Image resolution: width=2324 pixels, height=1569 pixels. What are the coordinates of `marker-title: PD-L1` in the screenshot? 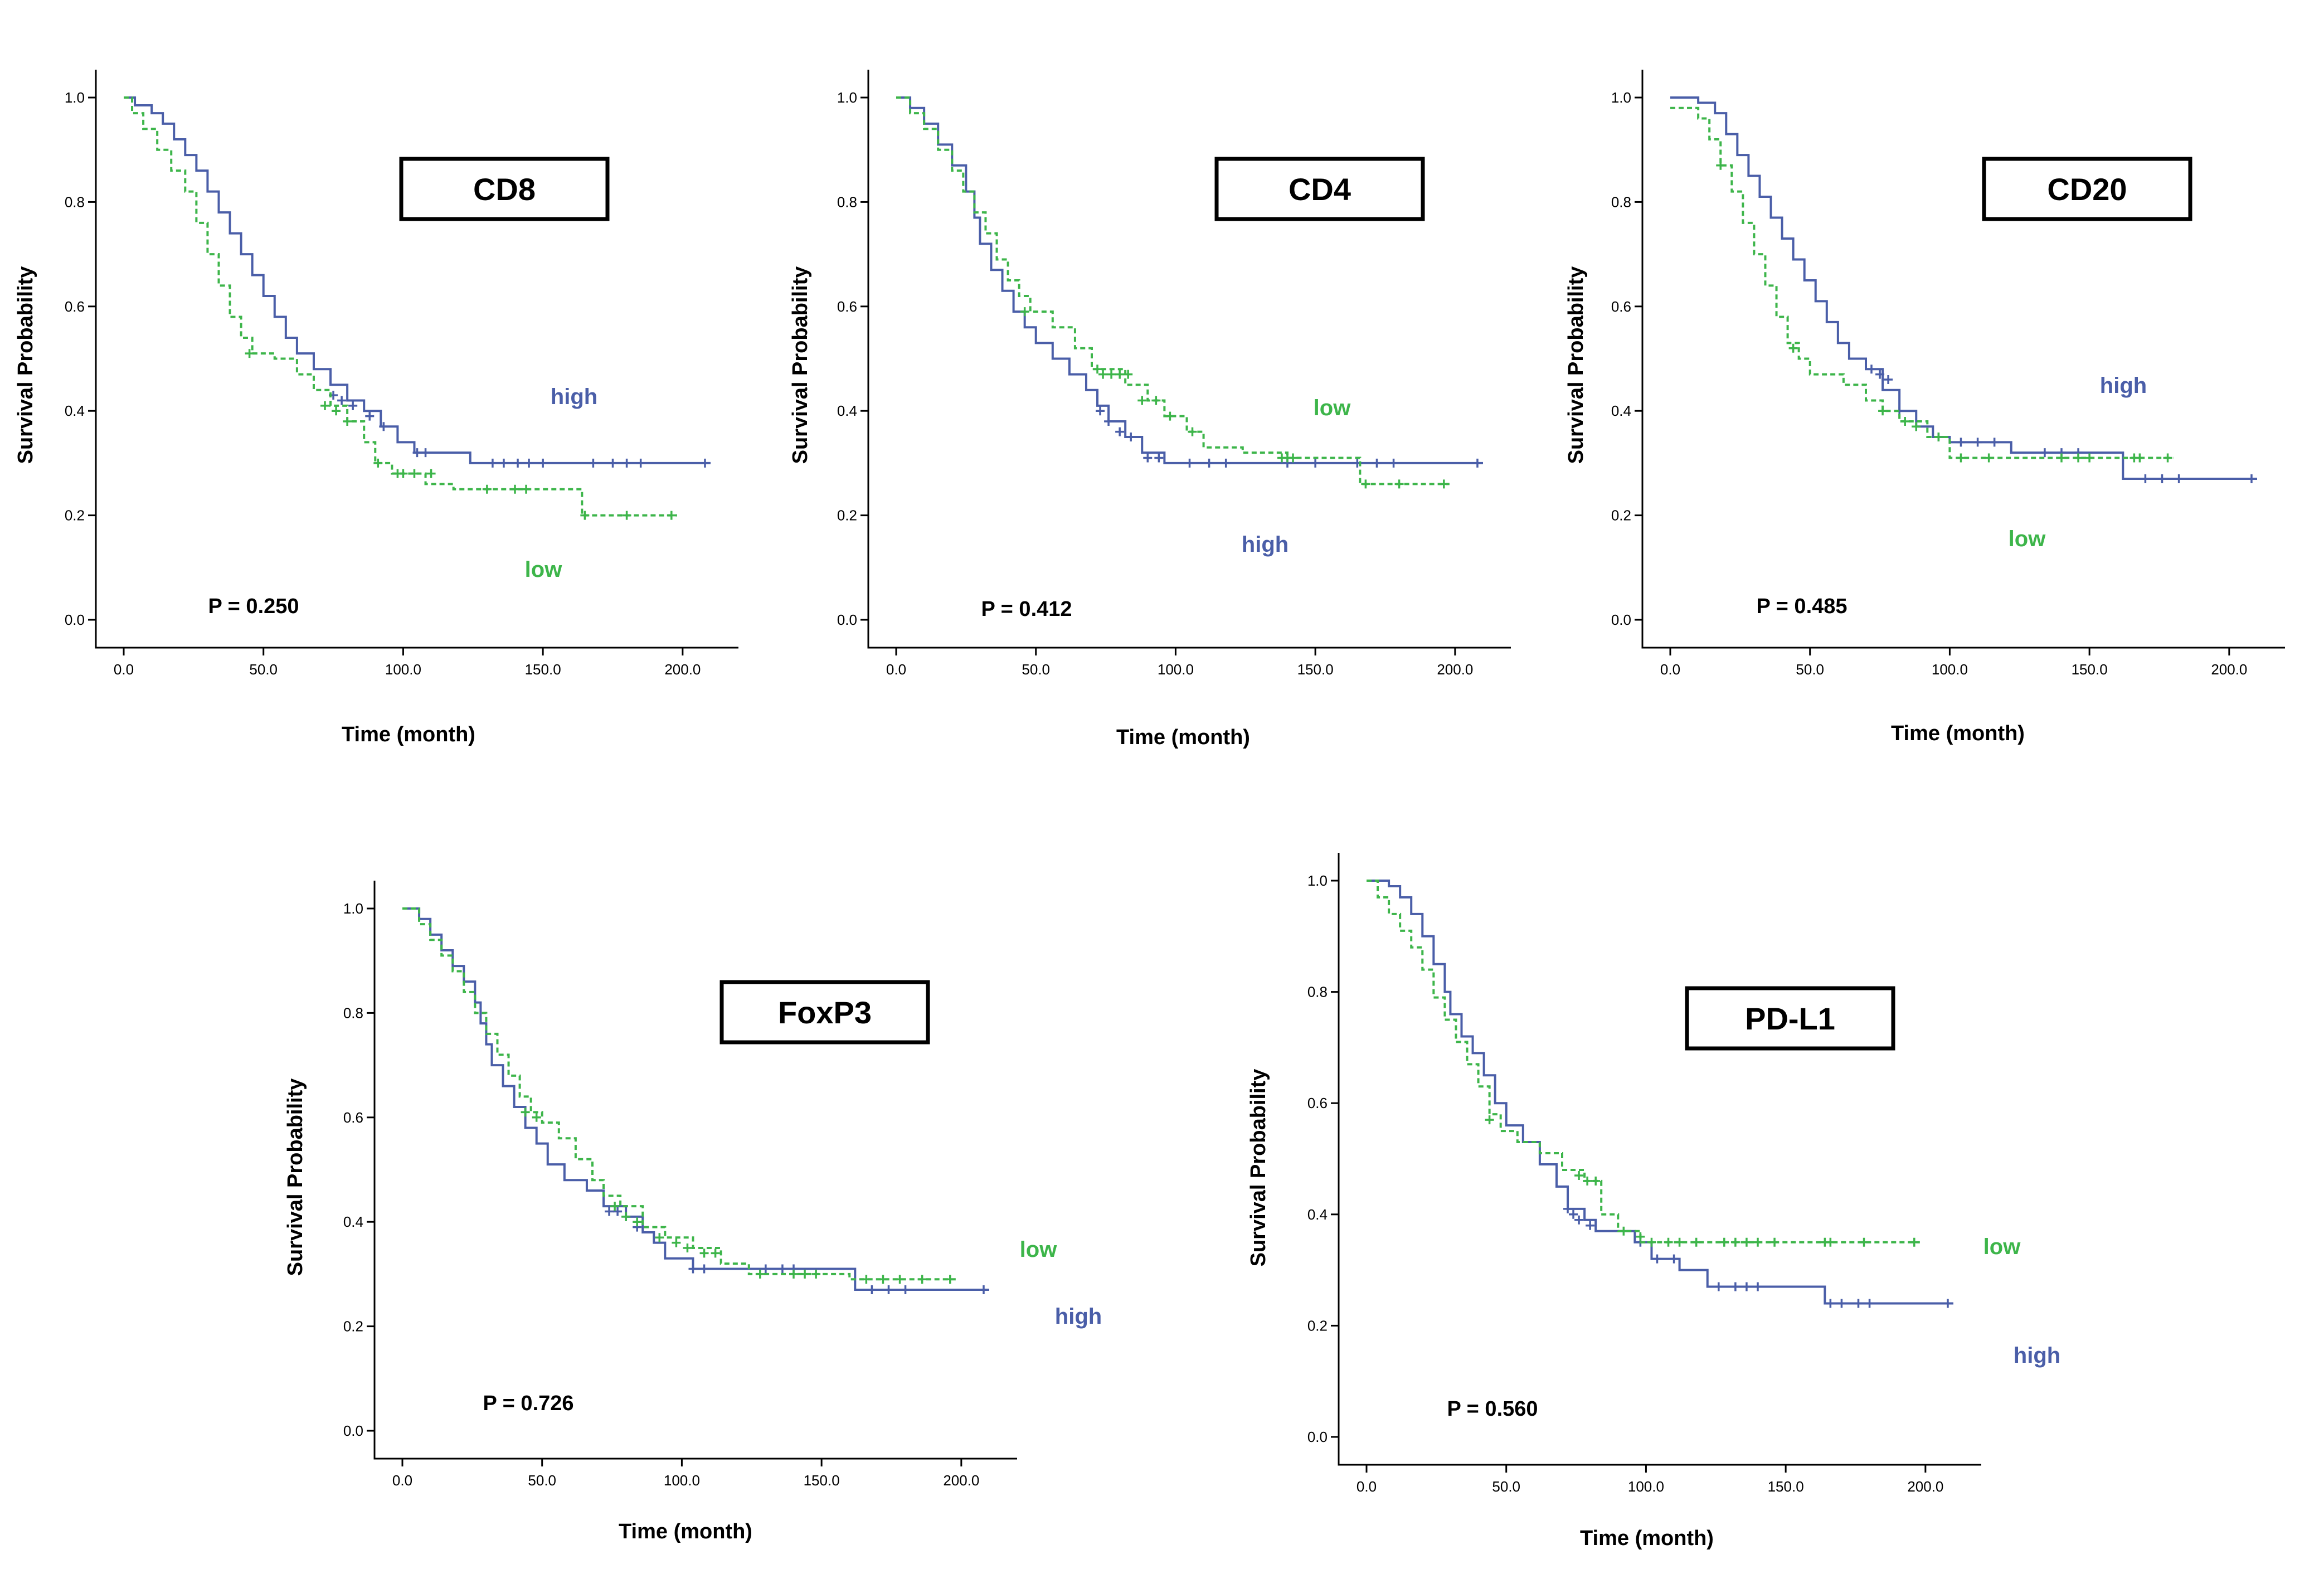 It's located at (1790, 1019).